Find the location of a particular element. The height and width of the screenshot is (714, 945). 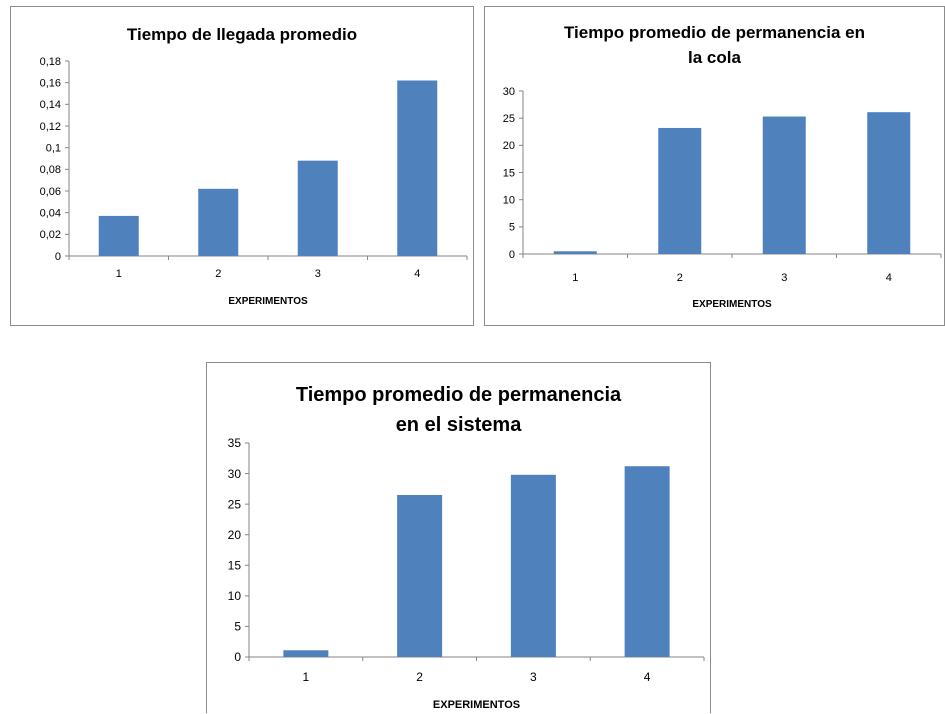

chart-title: Tiempo promedio de permanencia is located at coordinates (459, 395).